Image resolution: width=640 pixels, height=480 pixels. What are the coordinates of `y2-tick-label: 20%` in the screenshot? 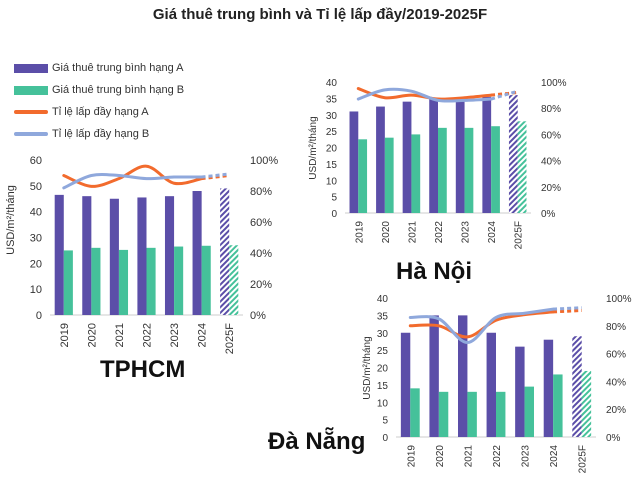 It's located at (551, 188).